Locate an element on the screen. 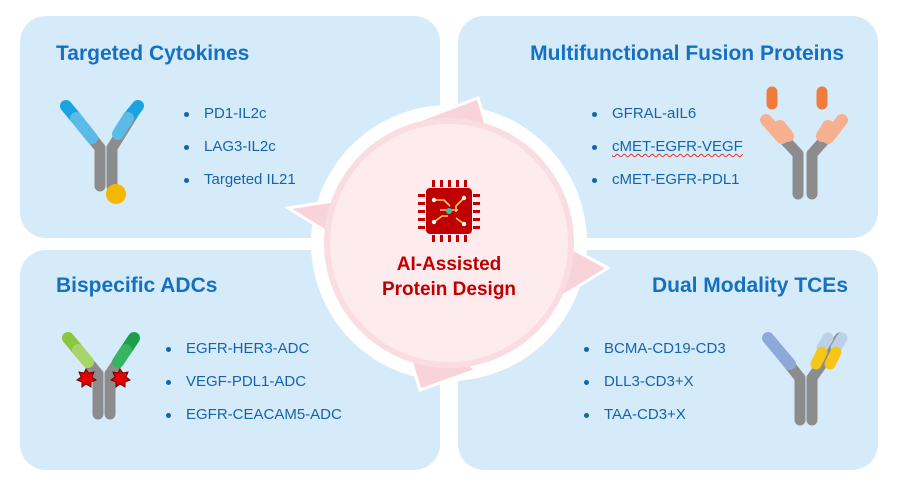 The width and height of the screenshot is (898, 487). list-item: EGFR-HER3-ADC is located at coordinates (254, 355).